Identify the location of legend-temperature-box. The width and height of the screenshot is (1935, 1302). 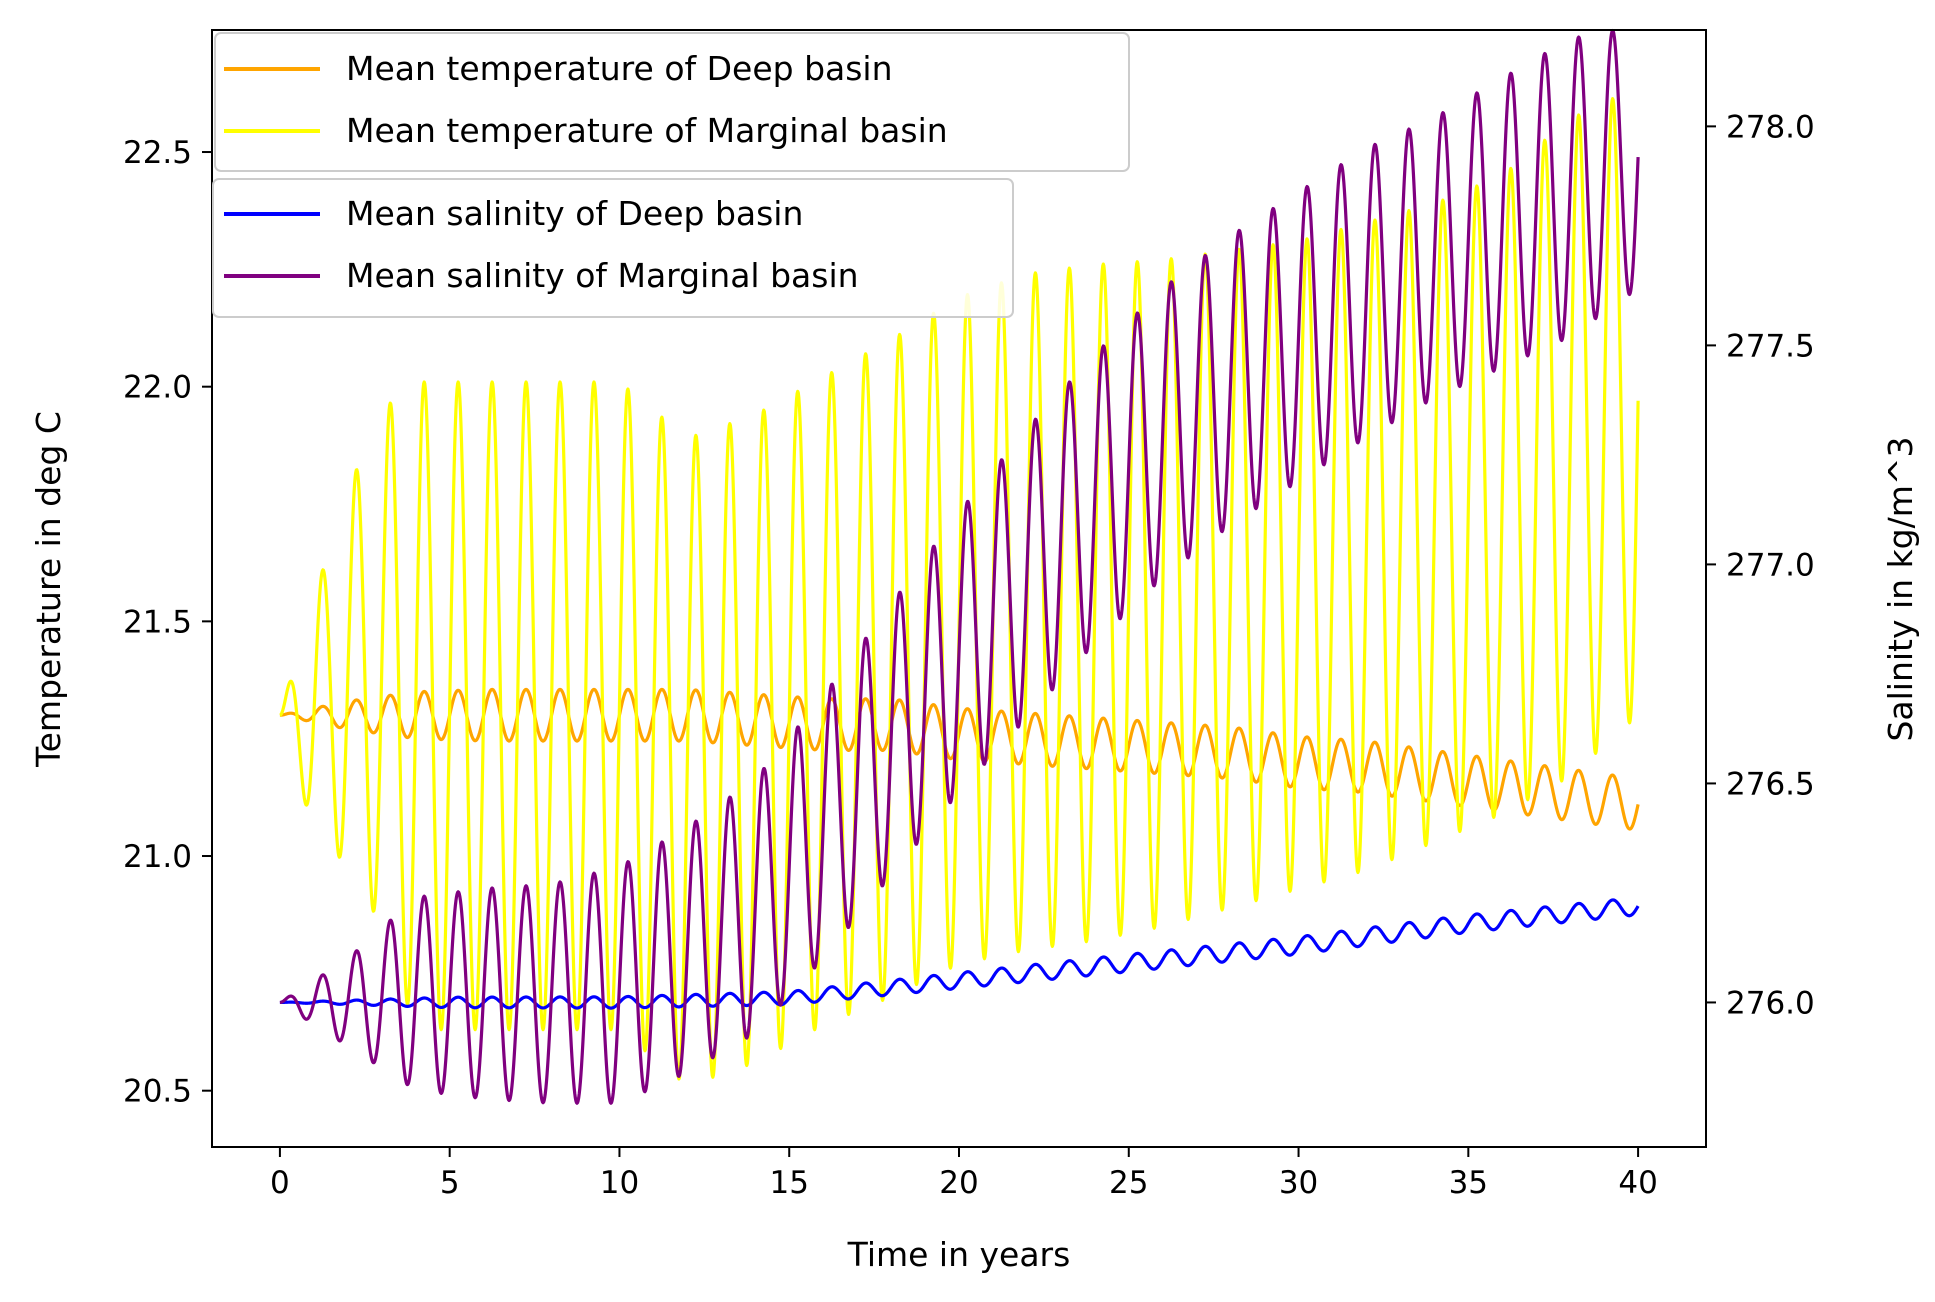
(672, 102).